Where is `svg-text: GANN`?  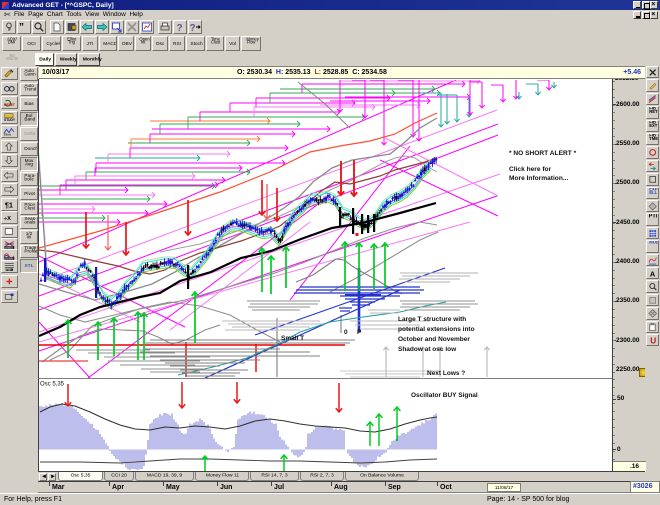 svg-text: GANN is located at coordinates (9, 259).